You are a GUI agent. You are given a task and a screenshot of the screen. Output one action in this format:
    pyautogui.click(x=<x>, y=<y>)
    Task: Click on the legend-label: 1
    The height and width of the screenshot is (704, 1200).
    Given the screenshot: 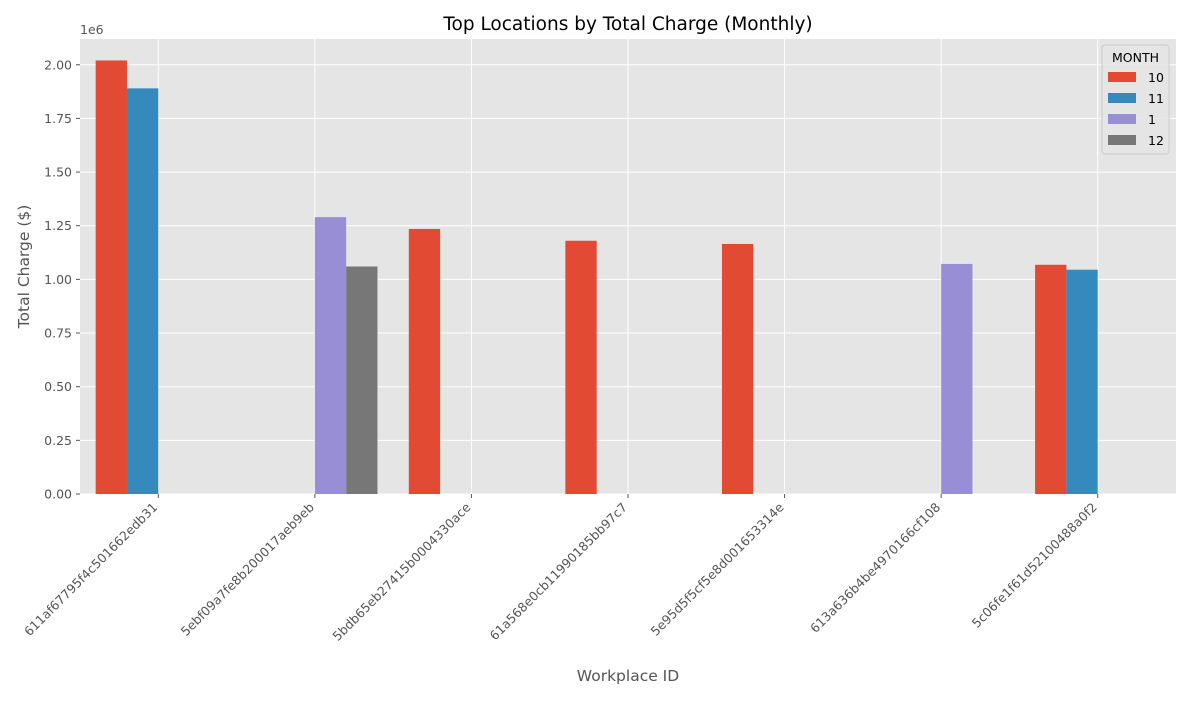 What is the action you would take?
    pyautogui.click(x=1152, y=119)
    